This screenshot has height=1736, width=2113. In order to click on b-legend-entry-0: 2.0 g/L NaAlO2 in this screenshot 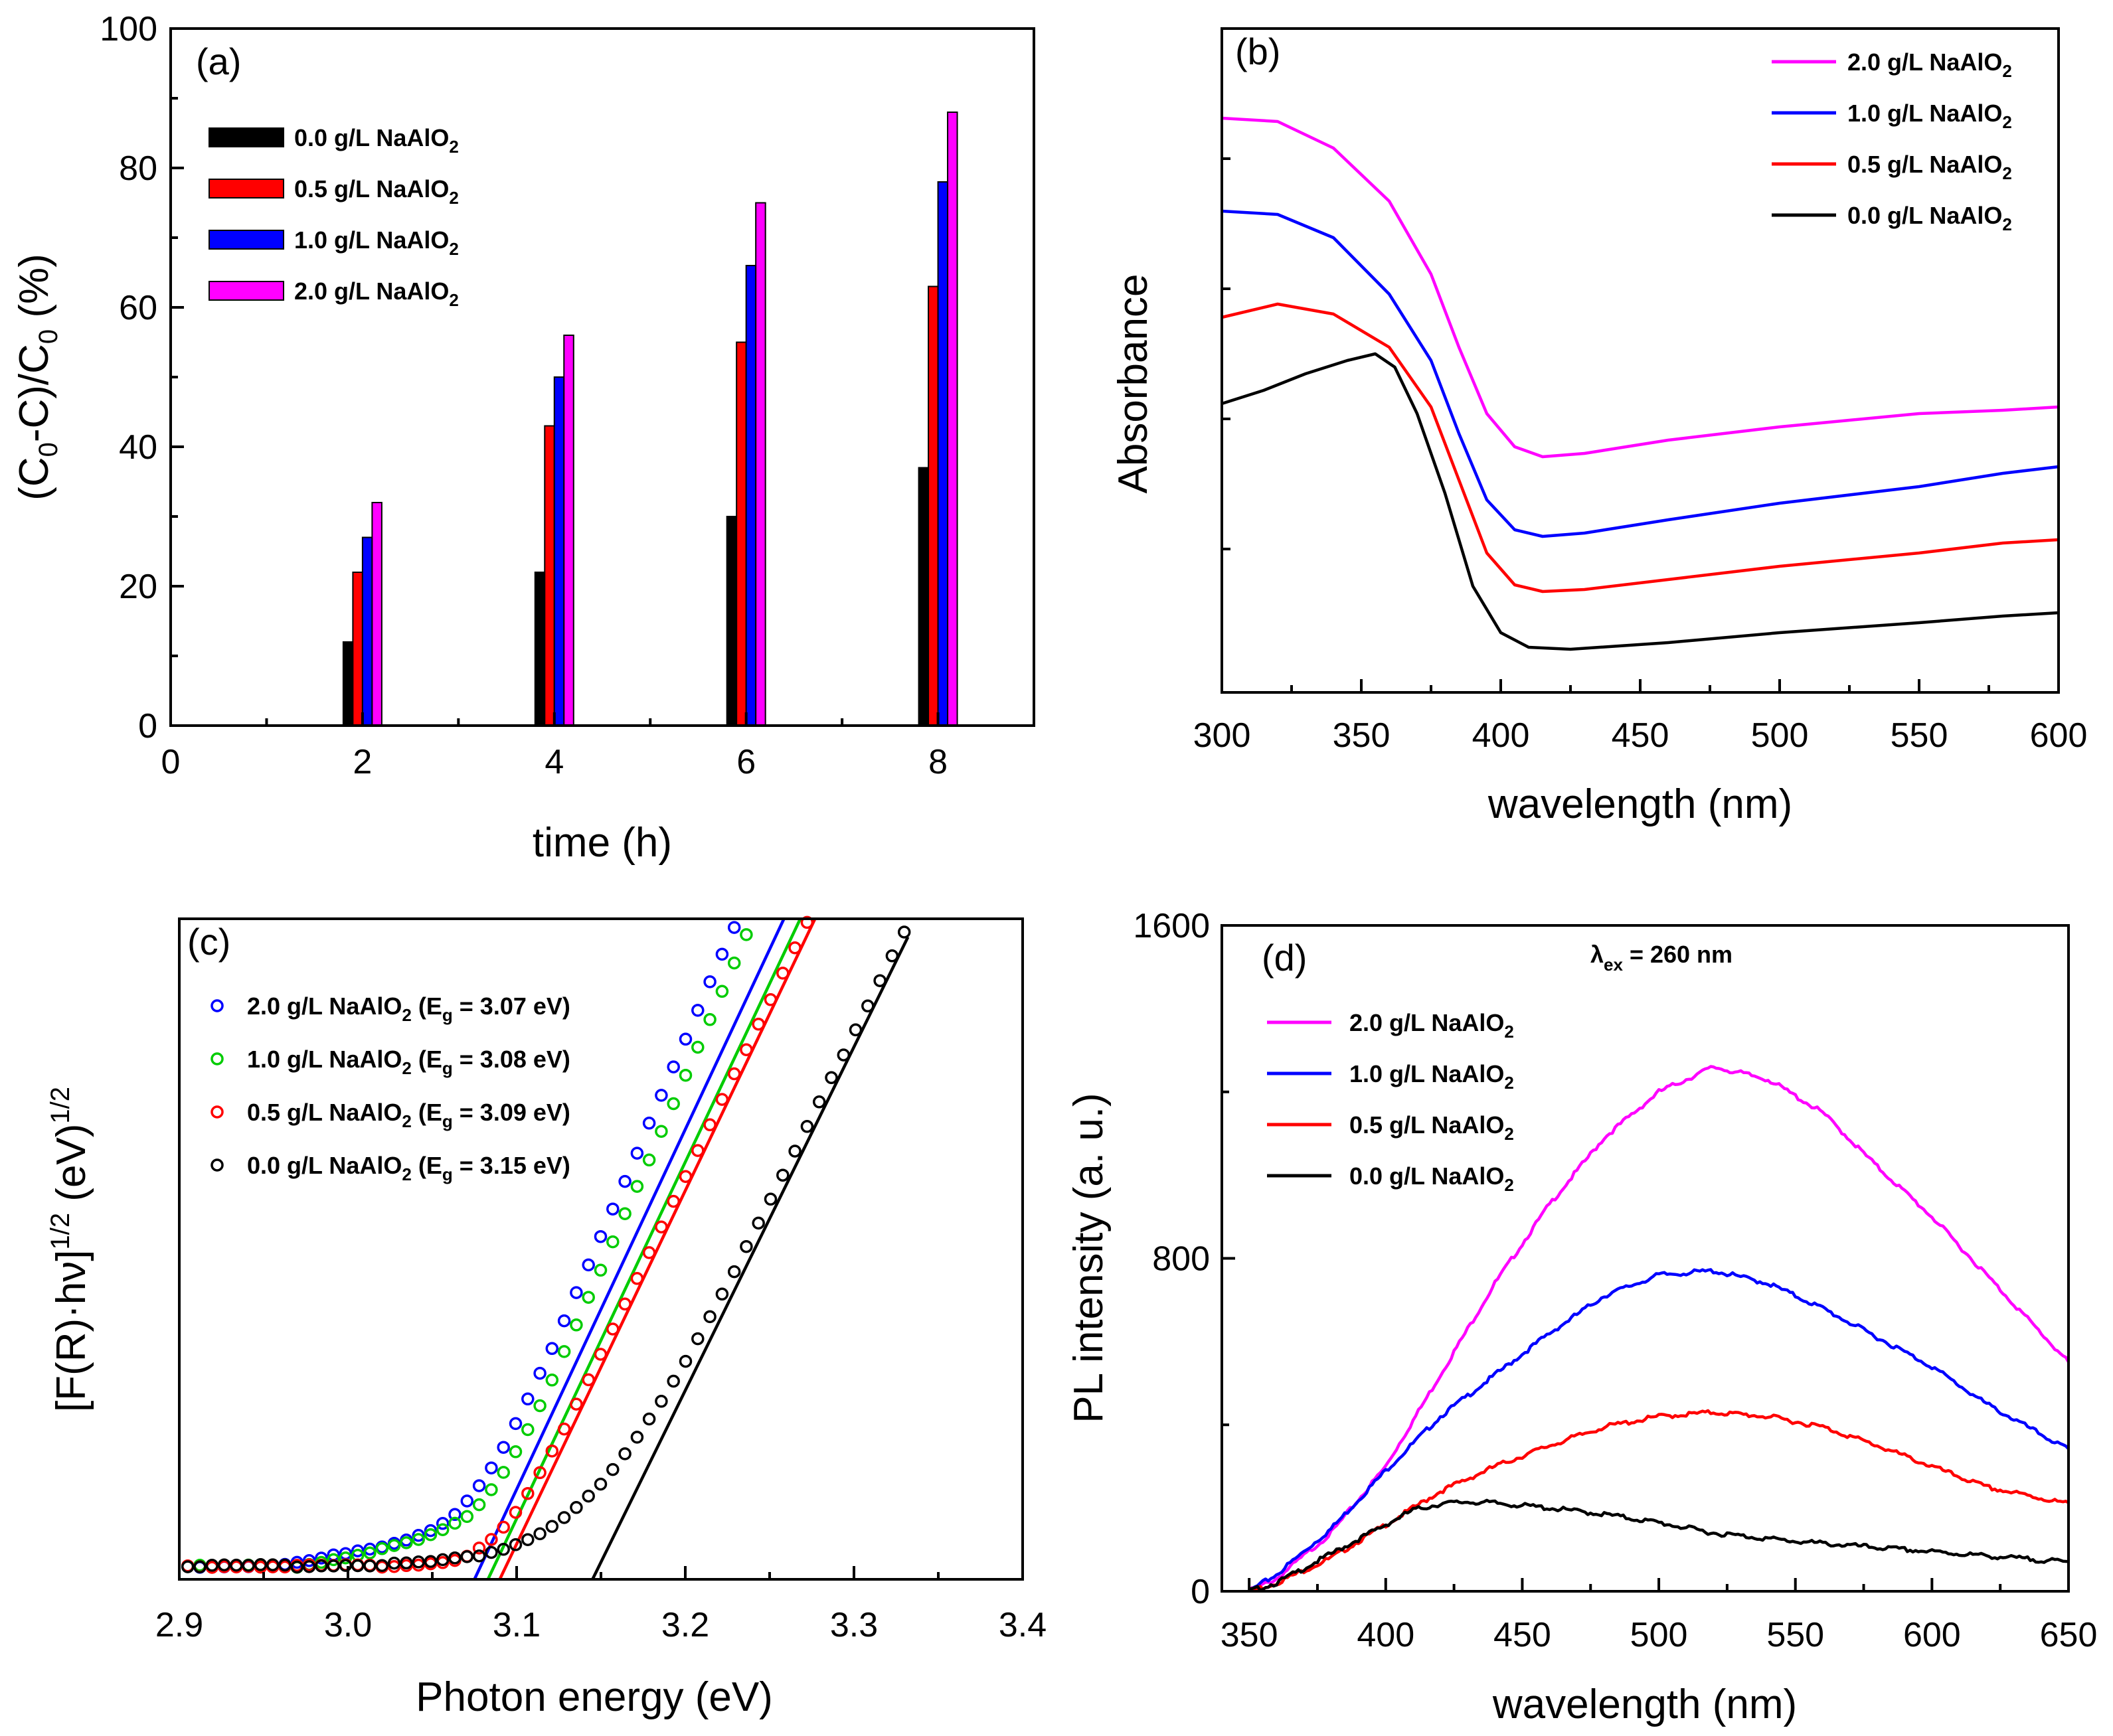, I will do `click(1929, 64)`.